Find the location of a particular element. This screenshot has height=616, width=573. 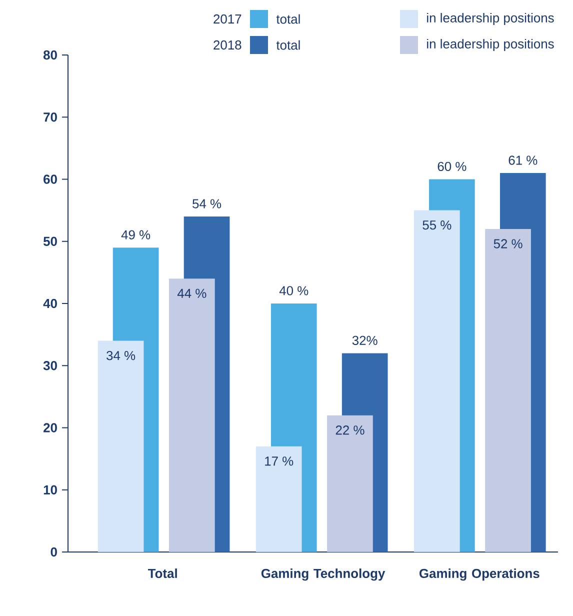

y-tick-label: 20 is located at coordinates (50, 427).